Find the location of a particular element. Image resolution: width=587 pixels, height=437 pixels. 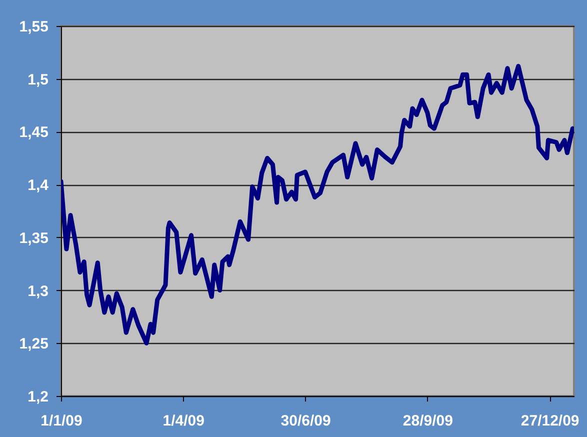

x-tick-label: 1/1/09 is located at coordinates (61, 421).